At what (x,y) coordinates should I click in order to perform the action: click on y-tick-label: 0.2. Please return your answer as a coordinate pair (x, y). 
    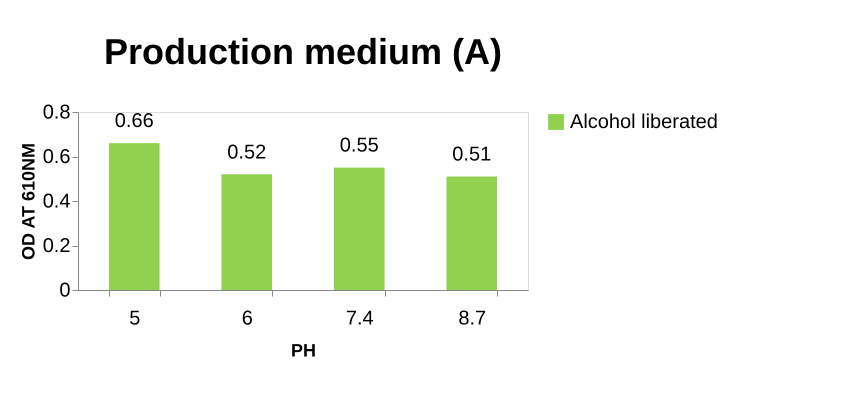
    Looking at the image, I should click on (56, 246).